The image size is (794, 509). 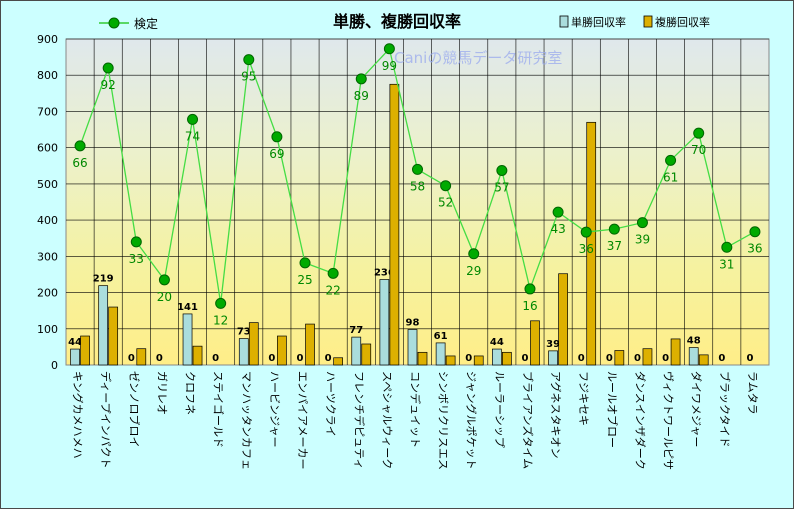 What do you see at coordinates (612, 409) in the screenshot?
I see `x-tick-label: ルールオブロー` at bounding box center [612, 409].